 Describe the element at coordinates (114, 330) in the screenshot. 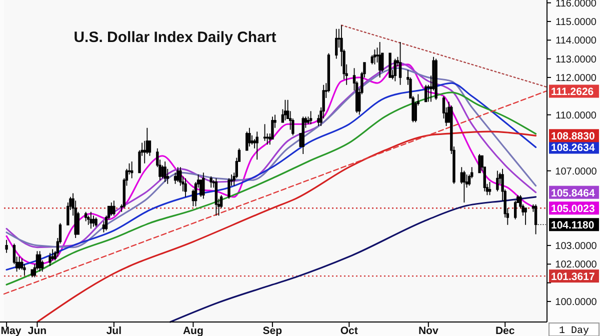

I see `x-tick-label: Jul` at that location.